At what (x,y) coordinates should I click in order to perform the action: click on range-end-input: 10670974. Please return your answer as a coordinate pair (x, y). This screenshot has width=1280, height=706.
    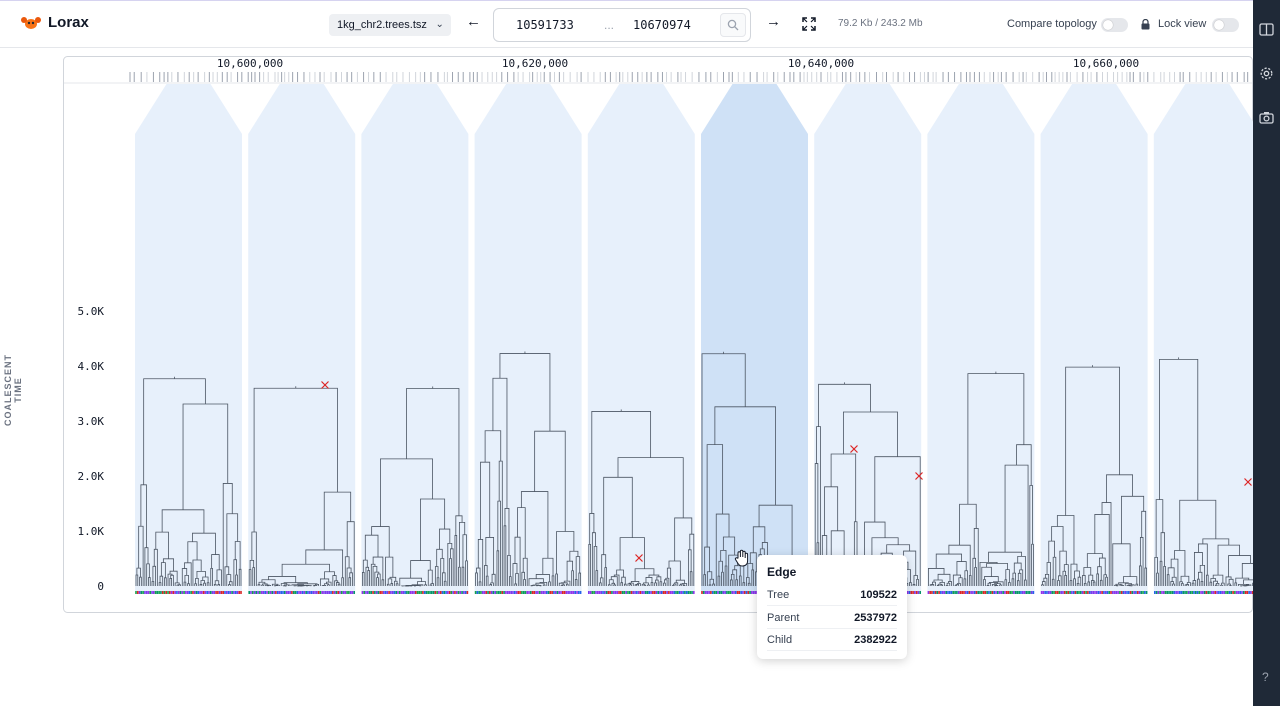
    Looking at the image, I should click on (662, 25).